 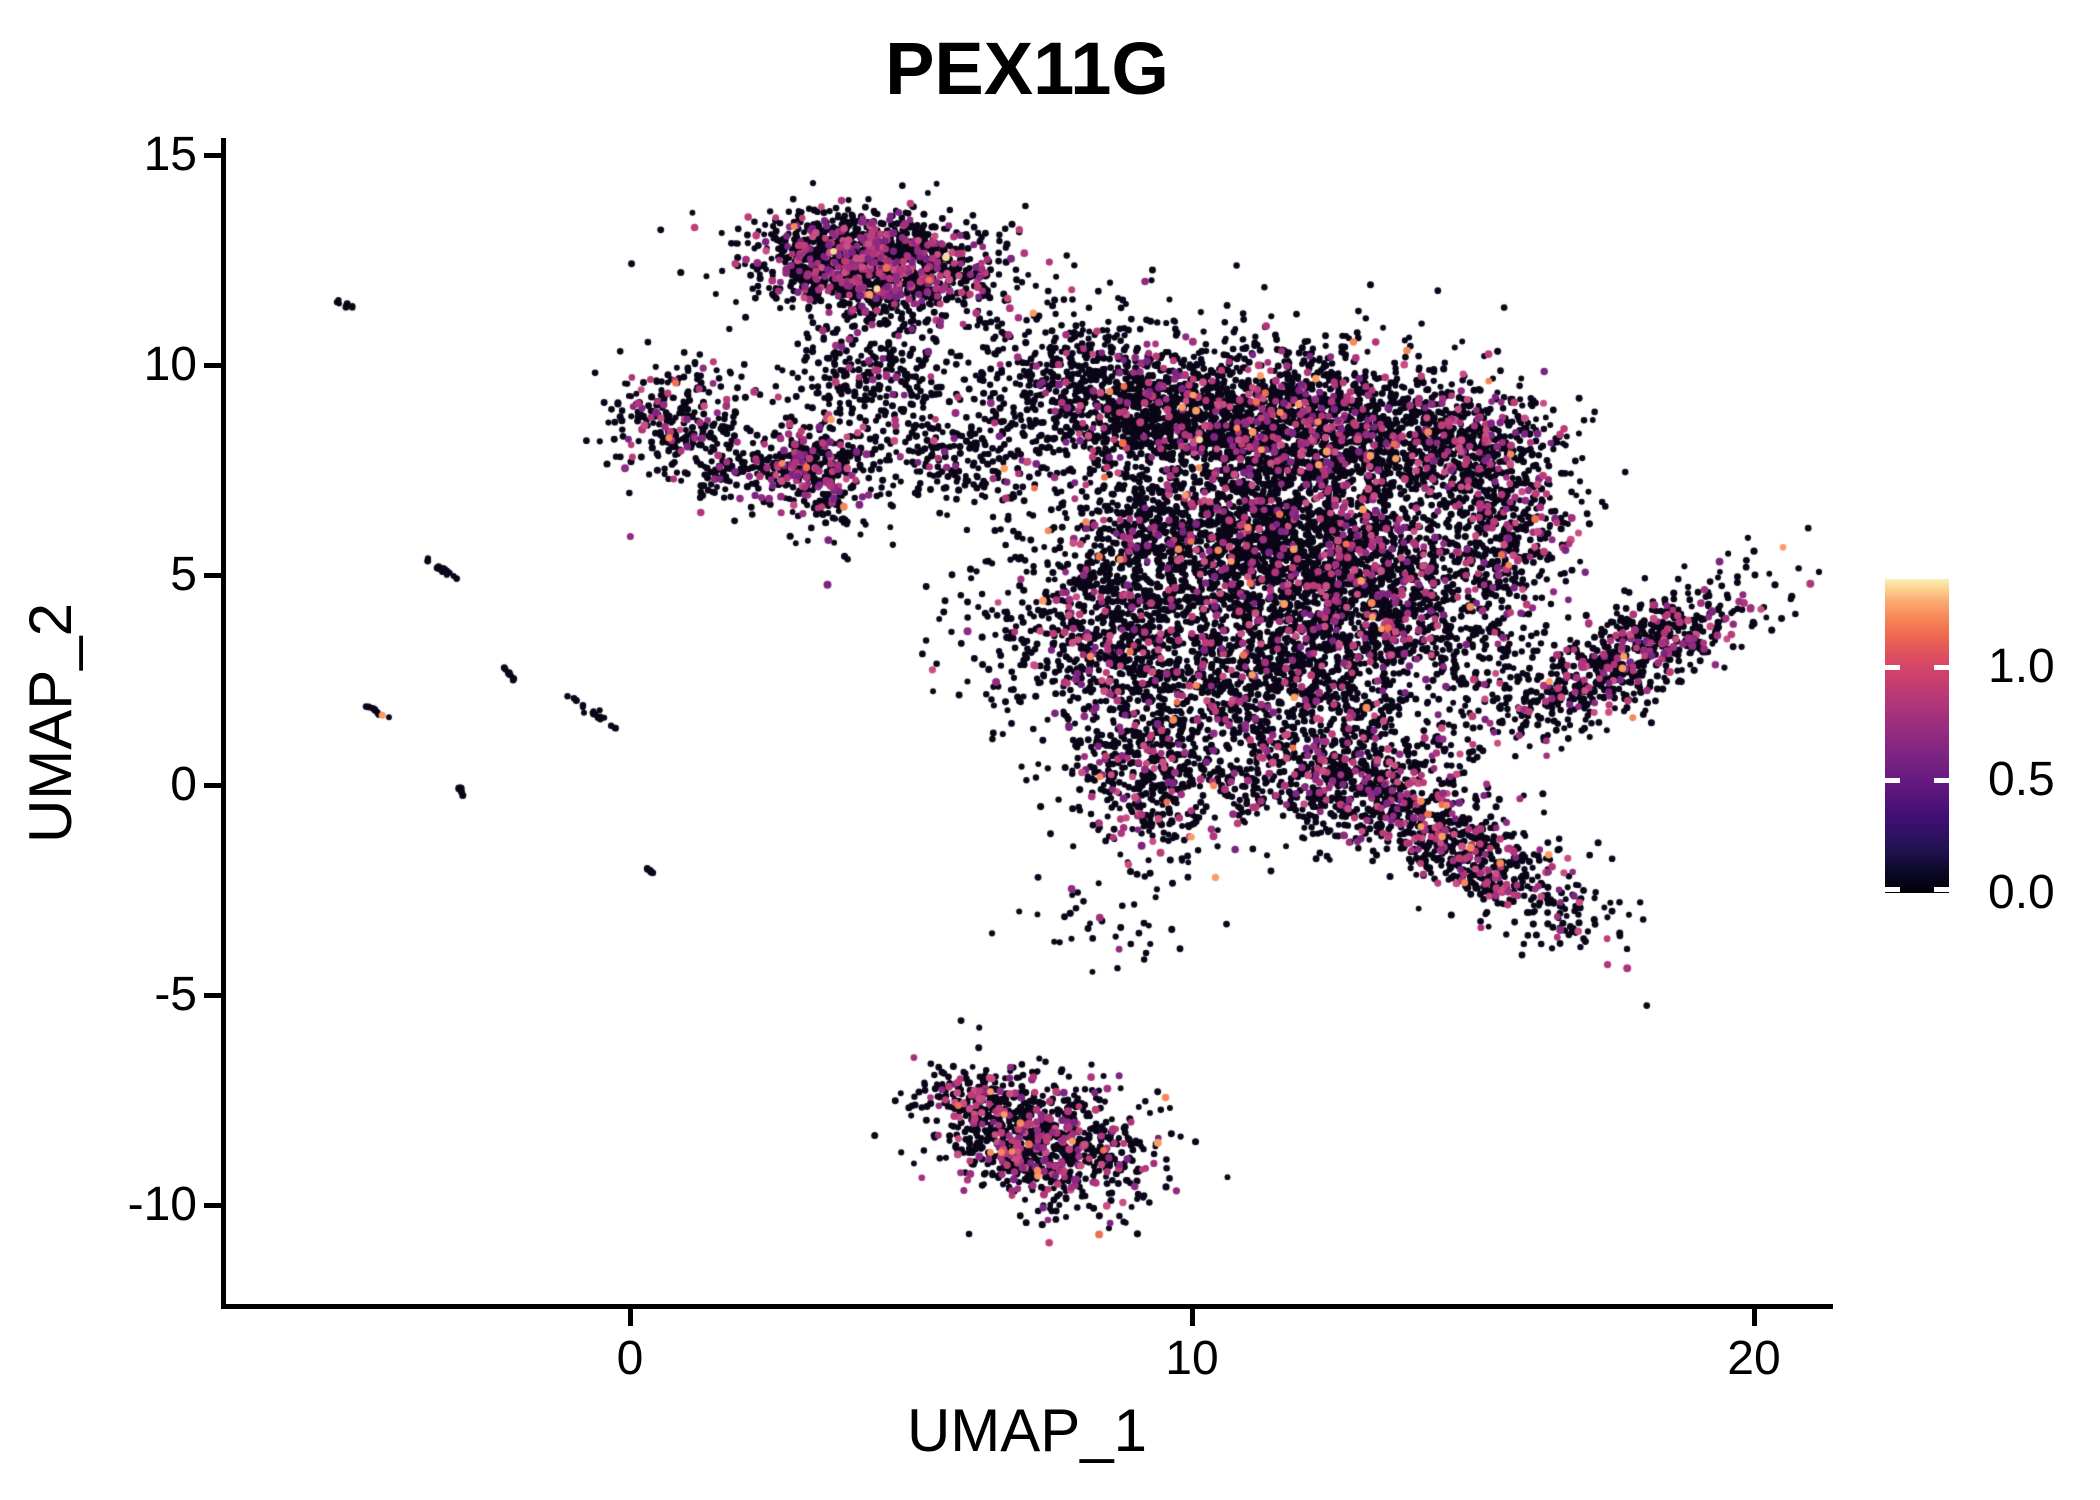 What do you see at coordinates (223, 723) in the screenshot?
I see `y-axis-line` at bounding box center [223, 723].